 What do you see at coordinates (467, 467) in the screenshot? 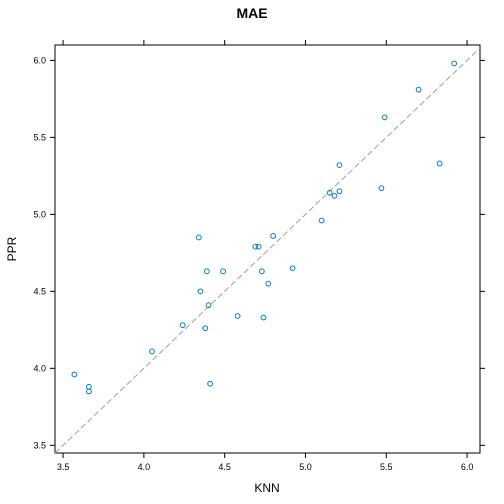
I see `x-tick-label: 6.0` at bounding box center [467, 467].